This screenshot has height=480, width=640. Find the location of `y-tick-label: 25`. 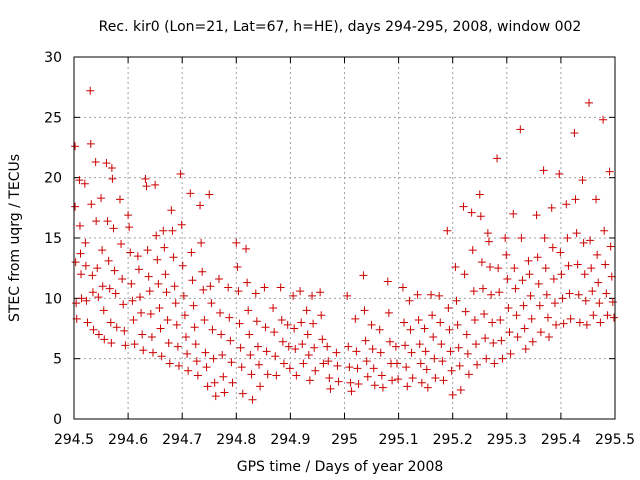

y-tick-label: 25 is located at coordinates (53, 118).